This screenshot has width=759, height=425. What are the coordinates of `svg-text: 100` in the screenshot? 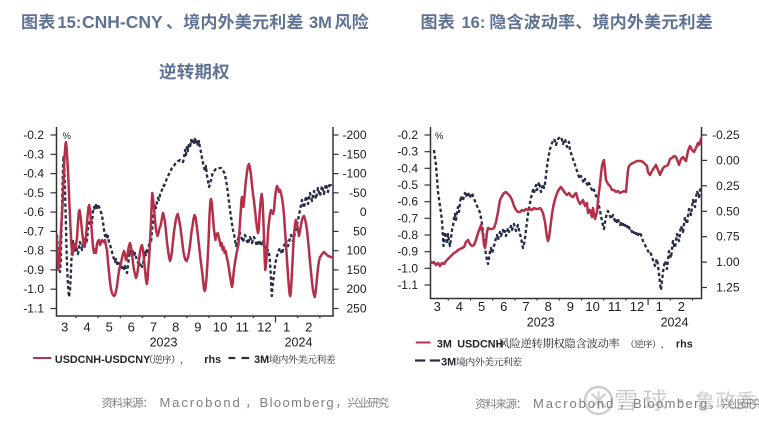 It's located at (356, 251).